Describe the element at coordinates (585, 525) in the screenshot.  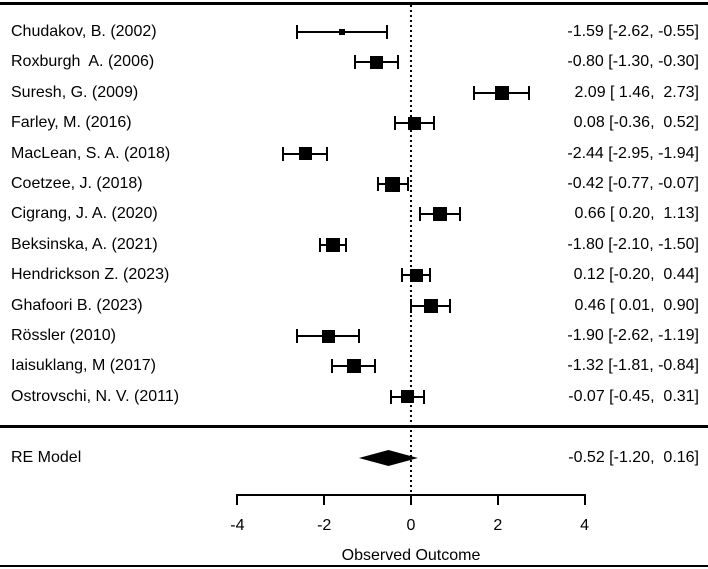
I see `x-axis-tick-label: 4` at that location.